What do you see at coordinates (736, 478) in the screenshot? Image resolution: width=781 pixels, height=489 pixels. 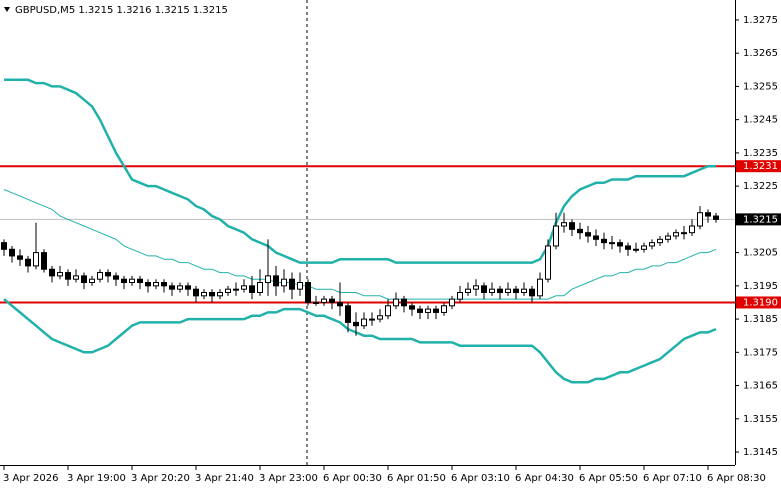 I see `x-tick-label: 6 Apr 08:30` at bounding box center [736, 478].